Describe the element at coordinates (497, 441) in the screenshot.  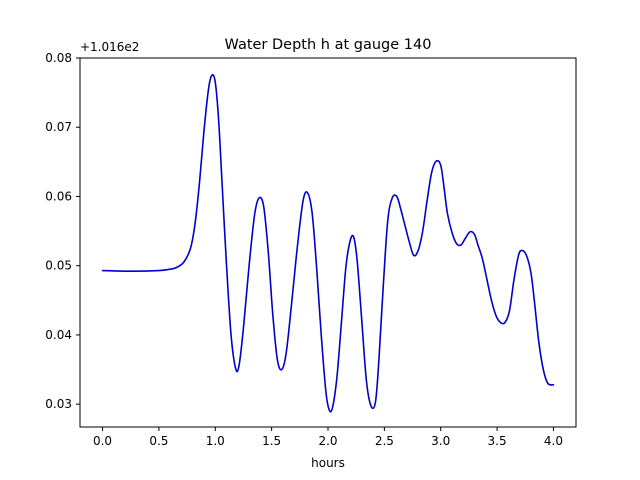
I see `x-tick-label: 3.5` at that location.